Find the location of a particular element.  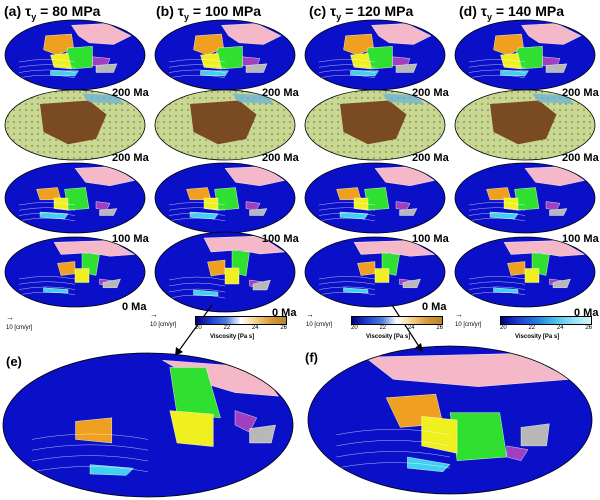

map-d2 is located at coordinates (525, 125).